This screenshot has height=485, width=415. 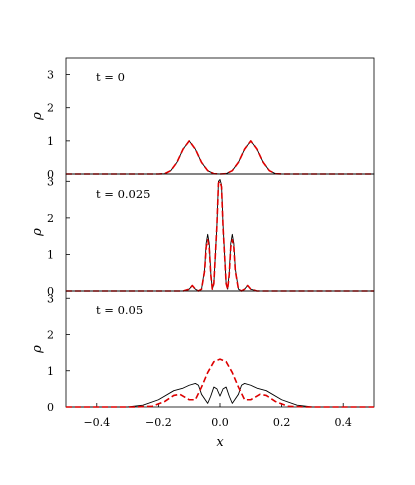 What do you see at coordinates (220, 442) in the screenshot?
I see `x-axis-label: x` at bounding box center [220, 442].